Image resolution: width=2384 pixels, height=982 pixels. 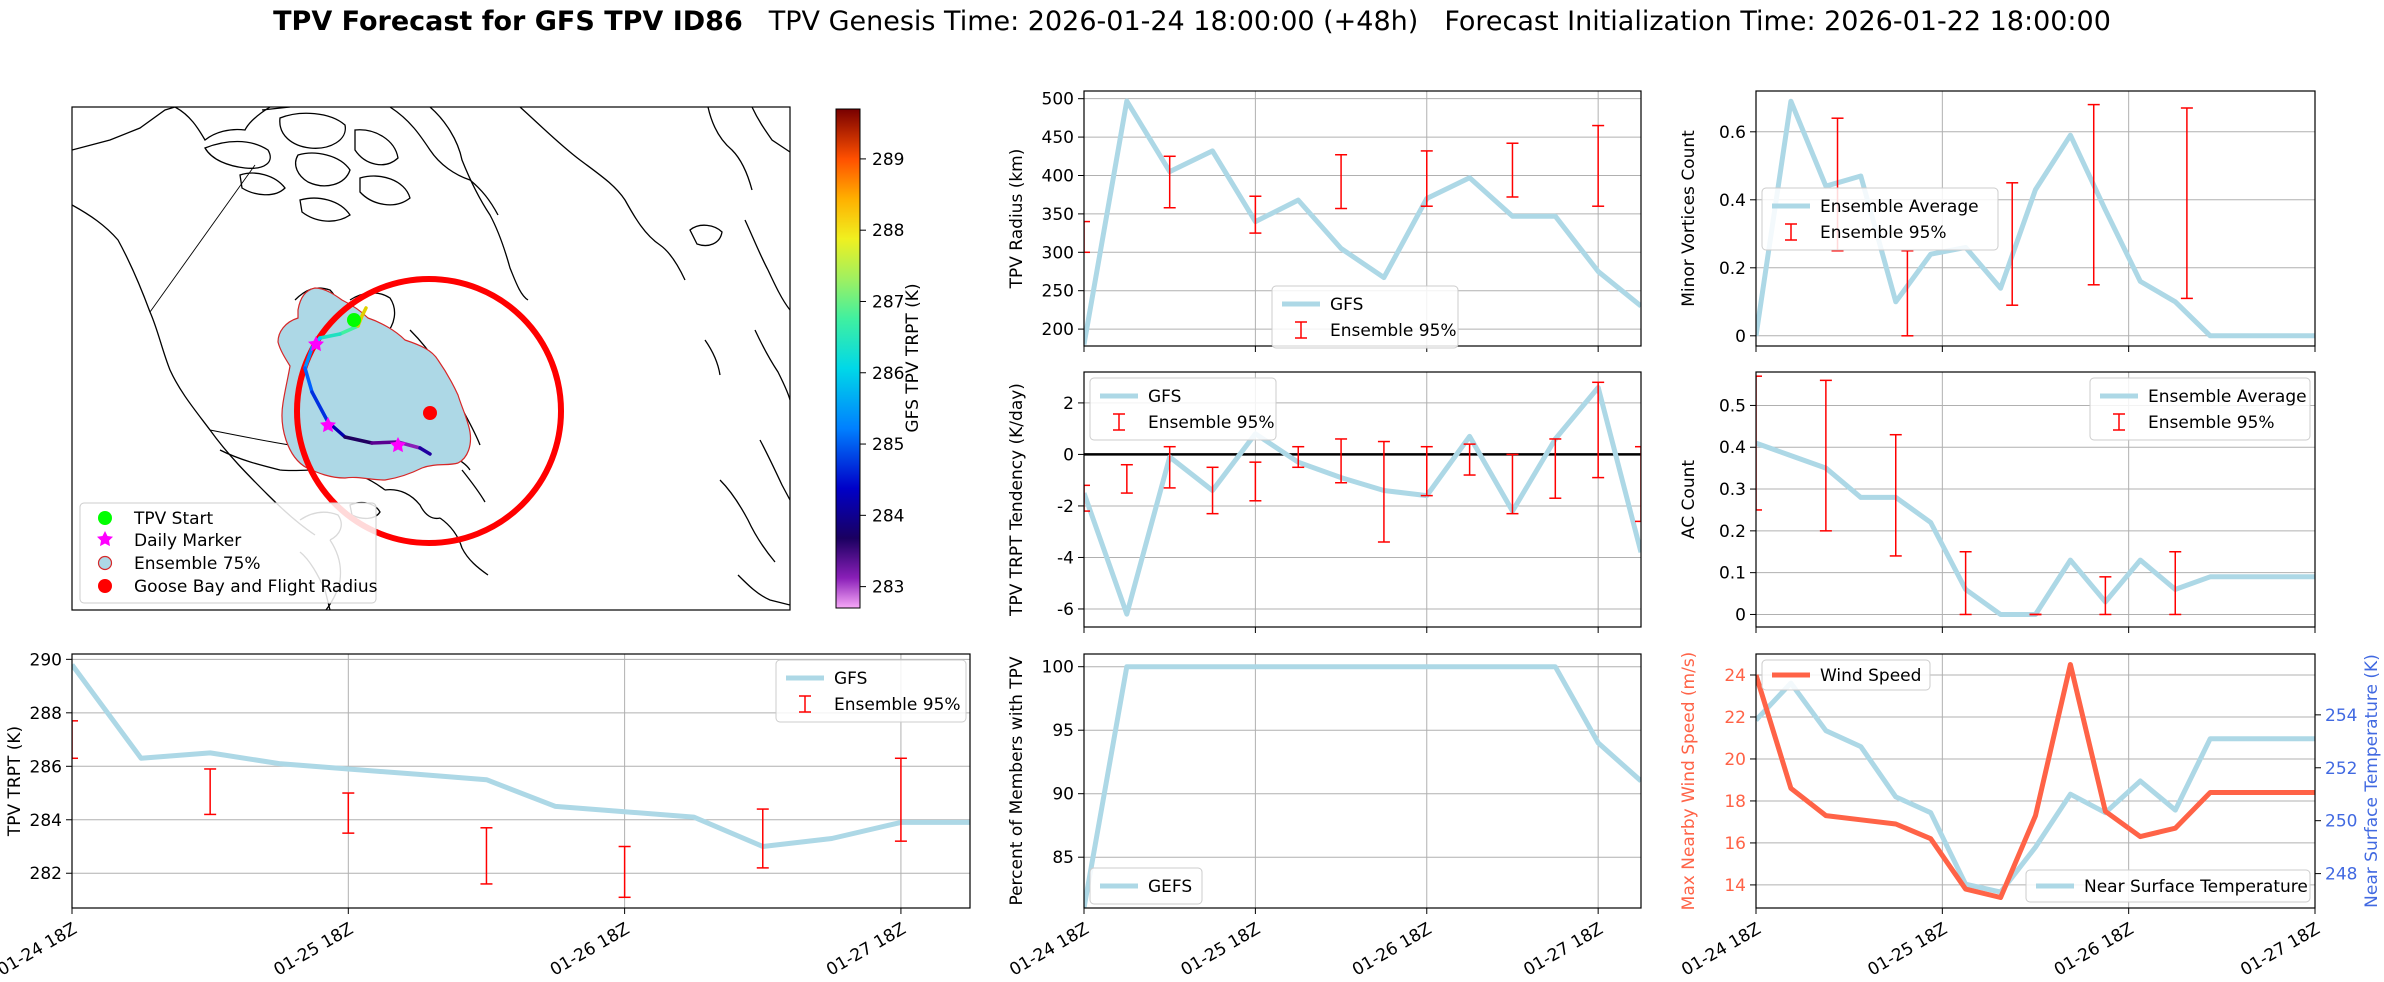 I want to click on y-tick-label: 2, so click(x=1068, y=404).